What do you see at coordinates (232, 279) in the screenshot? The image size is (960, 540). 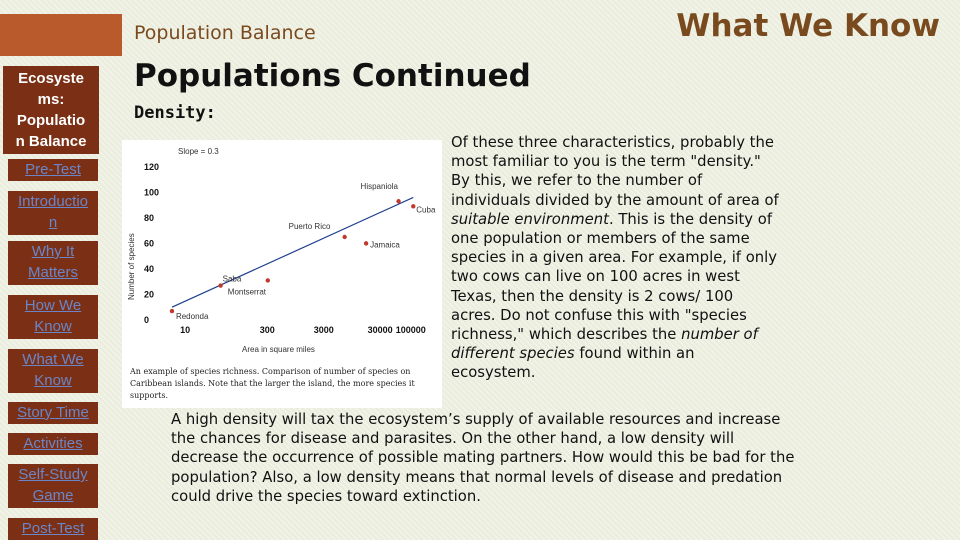 I see `data-point-label: Saba` at bounding box center [232, 279].